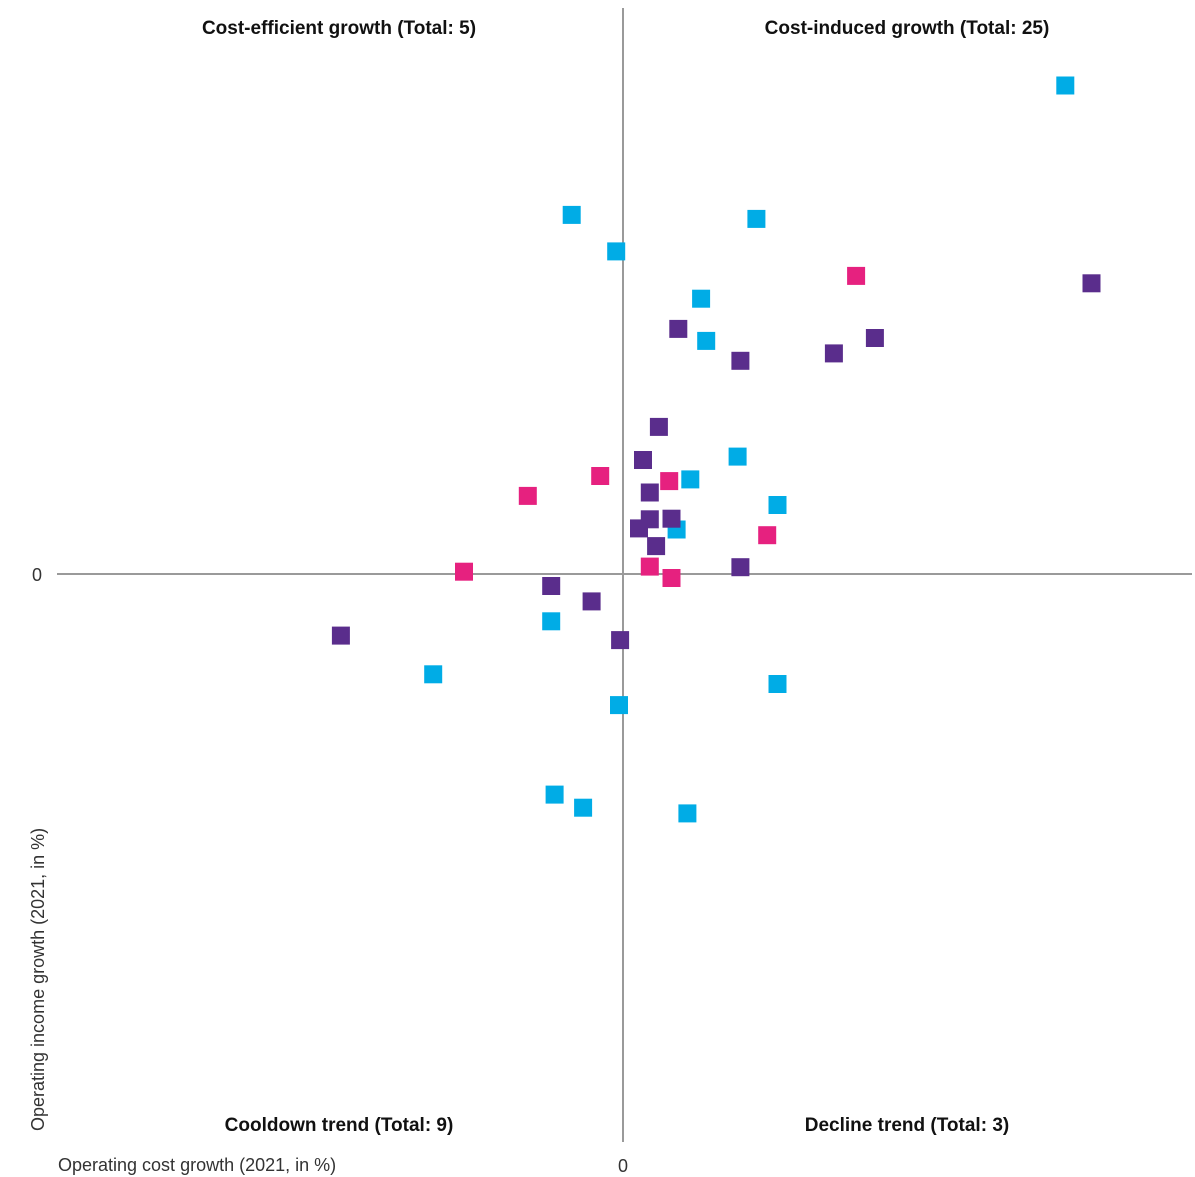  What do you see at coordinates (197, 1165) in the screenshot?
I see `x-axis-label: Operating cost growth (2021, in %)` at bounding box center [197, 1165].